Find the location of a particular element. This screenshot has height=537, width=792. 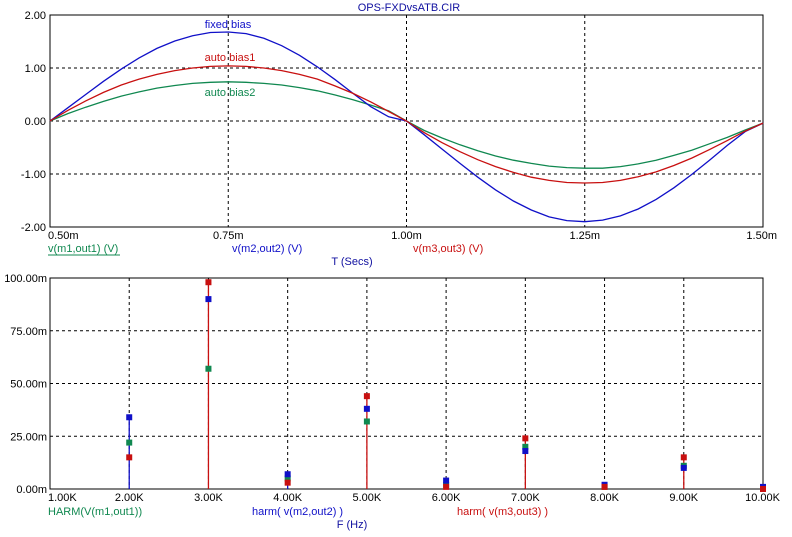

harmonic-y-tick-label: 100.00m is located at coordinates (25, 279).